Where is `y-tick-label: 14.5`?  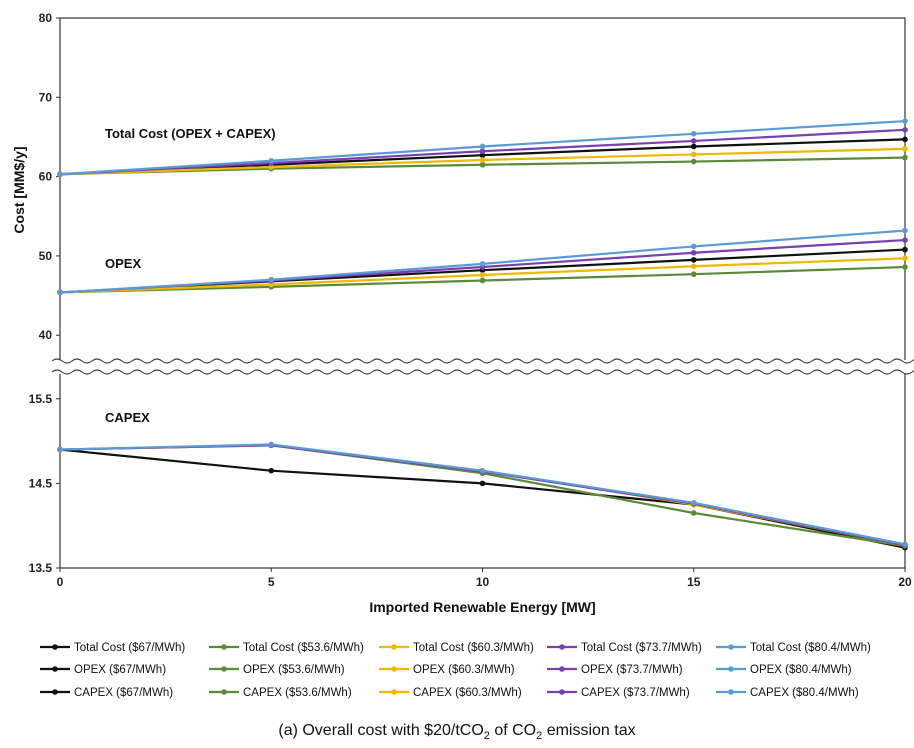
y-tick-label: 14.5 is located at coordinates (41, 483).